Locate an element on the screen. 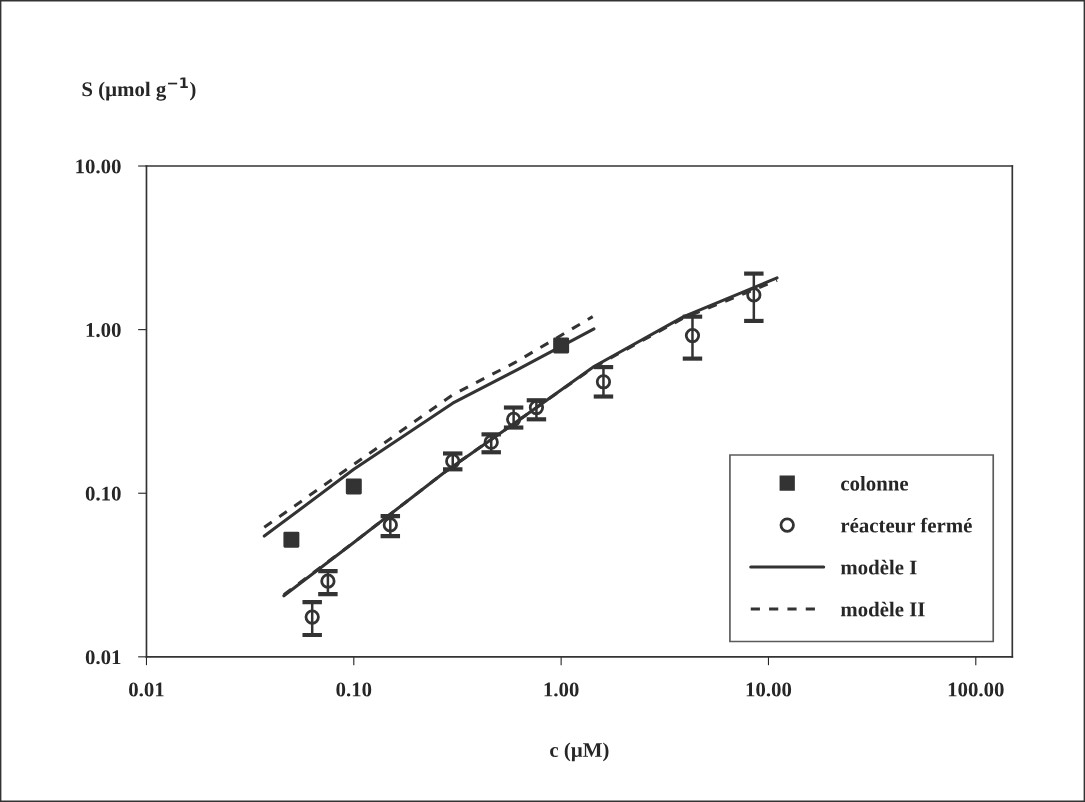  legend-label: colonne is located at coordinates (875, 483).